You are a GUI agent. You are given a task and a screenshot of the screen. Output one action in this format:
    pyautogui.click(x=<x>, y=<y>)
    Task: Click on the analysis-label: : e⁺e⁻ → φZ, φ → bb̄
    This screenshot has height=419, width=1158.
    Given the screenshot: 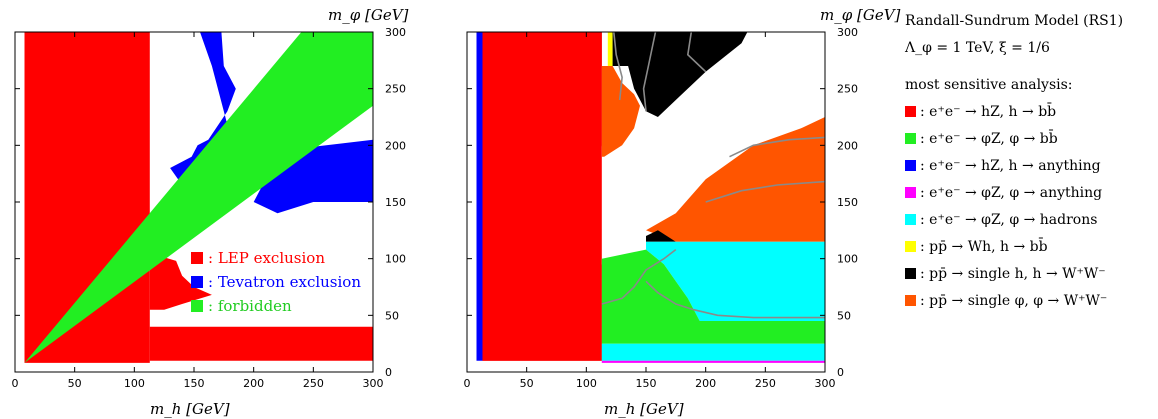 What is the action you would take?
    pyautogui.click(x=989, y=139)
    